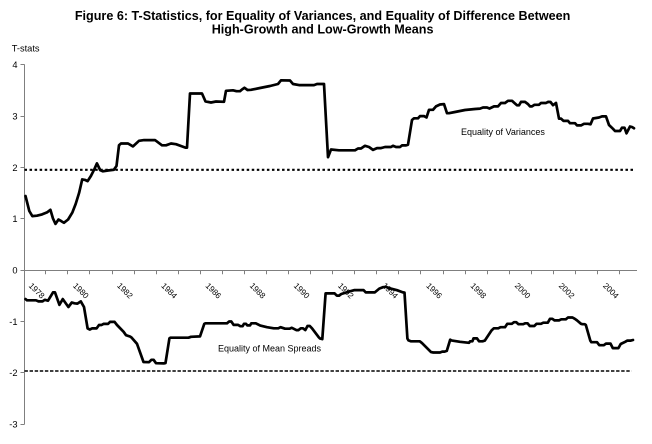  What do you see at coordinates (13, 425) in the screenshot?
I see `svg-text: -3` at bounding box center [13, 425].